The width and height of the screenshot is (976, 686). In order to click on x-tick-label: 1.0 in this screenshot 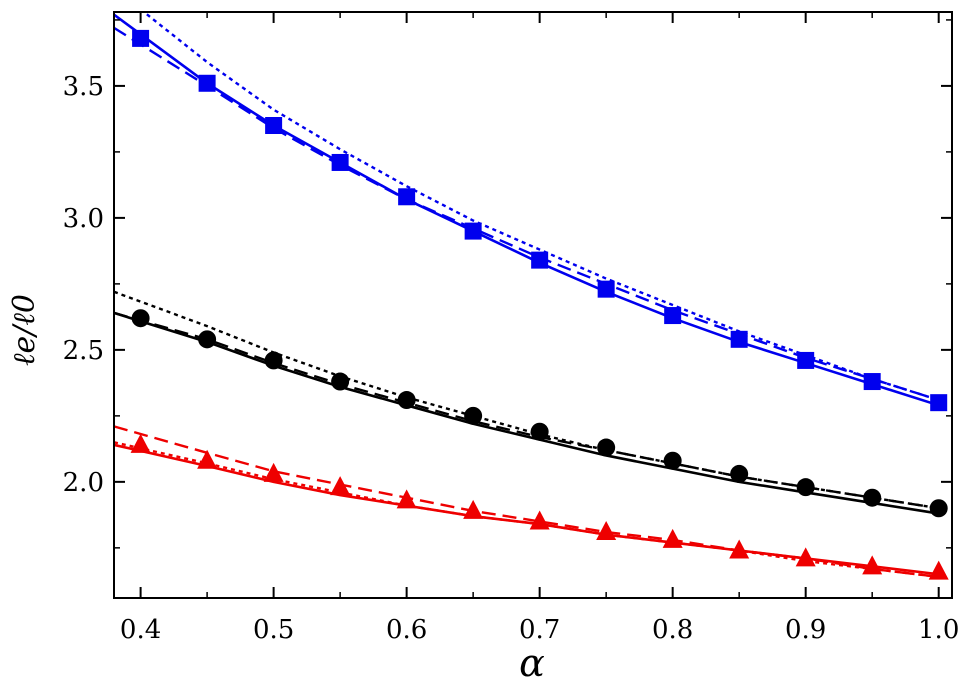, I will do `click(938, 630)`.